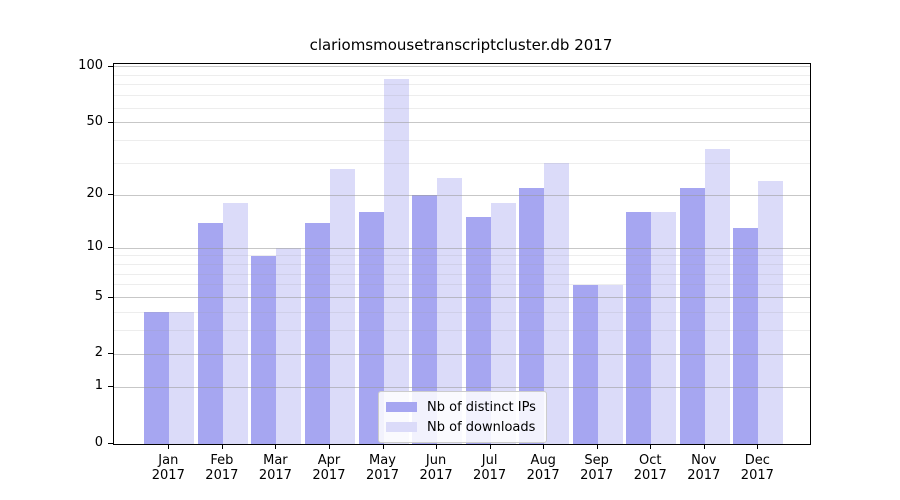 This screenshot has width=900, height=500. Describe the element at coordinates (235, 323) in the screenshot. I see `bar-downloads-feb` at that location.